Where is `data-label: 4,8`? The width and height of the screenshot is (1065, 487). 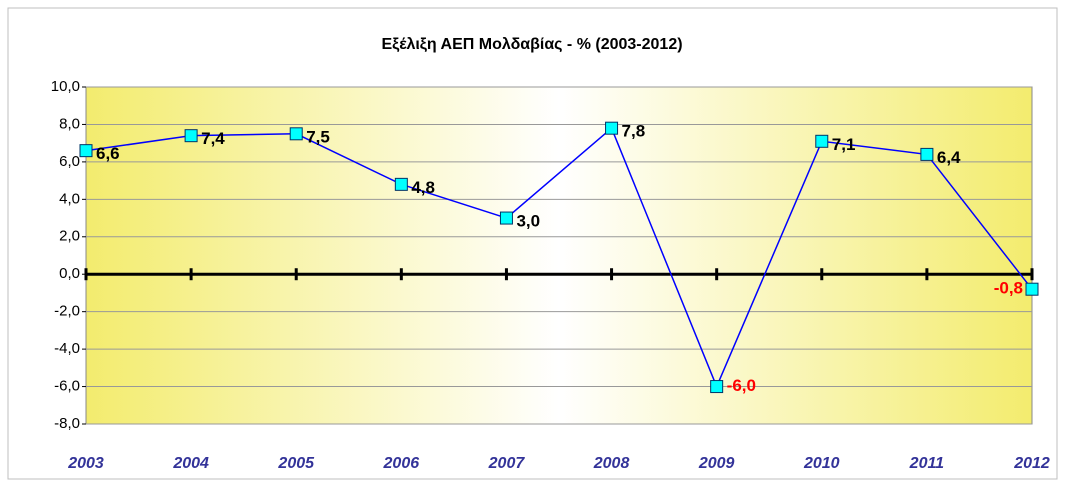
data-label: 4,8 is located at coordinates (423, 187).